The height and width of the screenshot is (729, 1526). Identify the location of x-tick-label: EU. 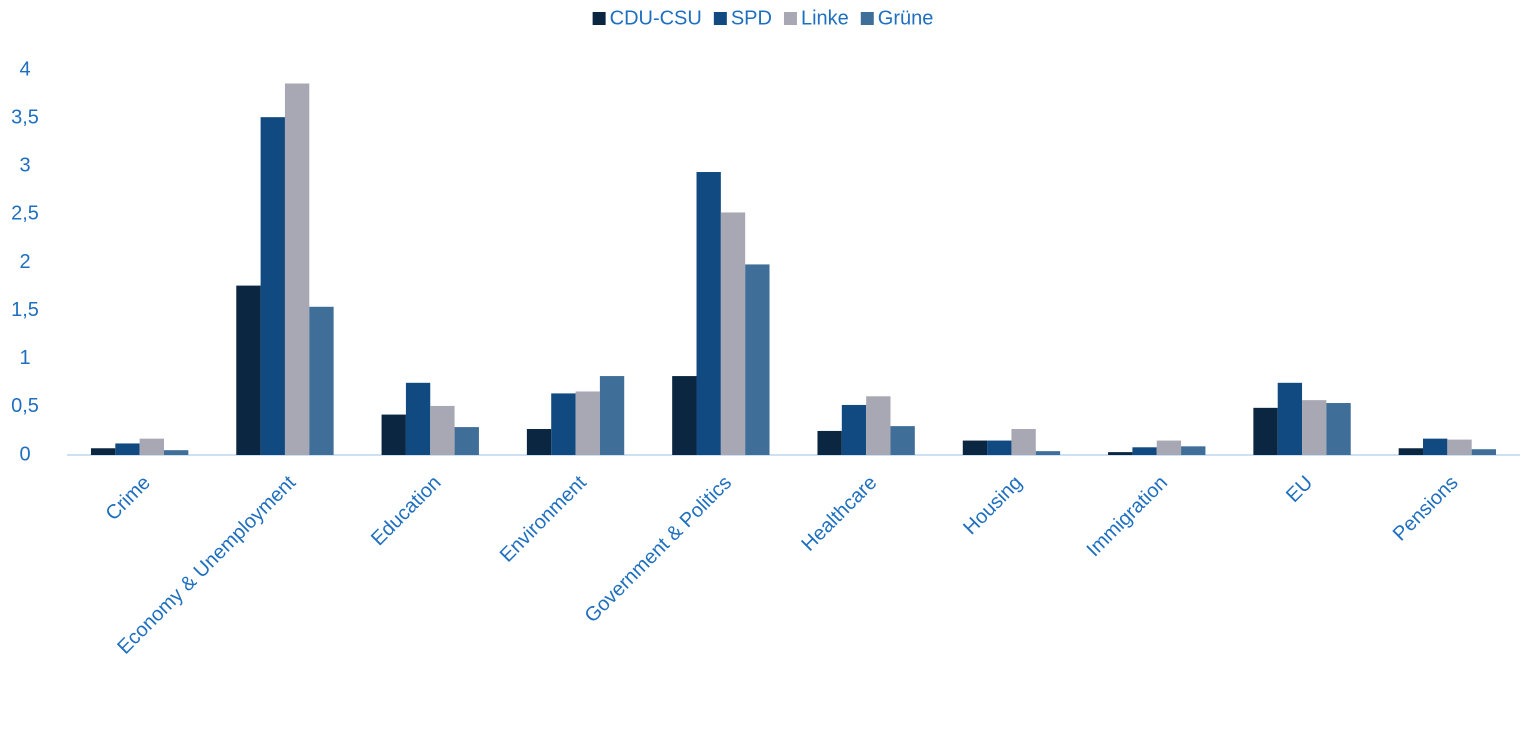
(1299, 489).